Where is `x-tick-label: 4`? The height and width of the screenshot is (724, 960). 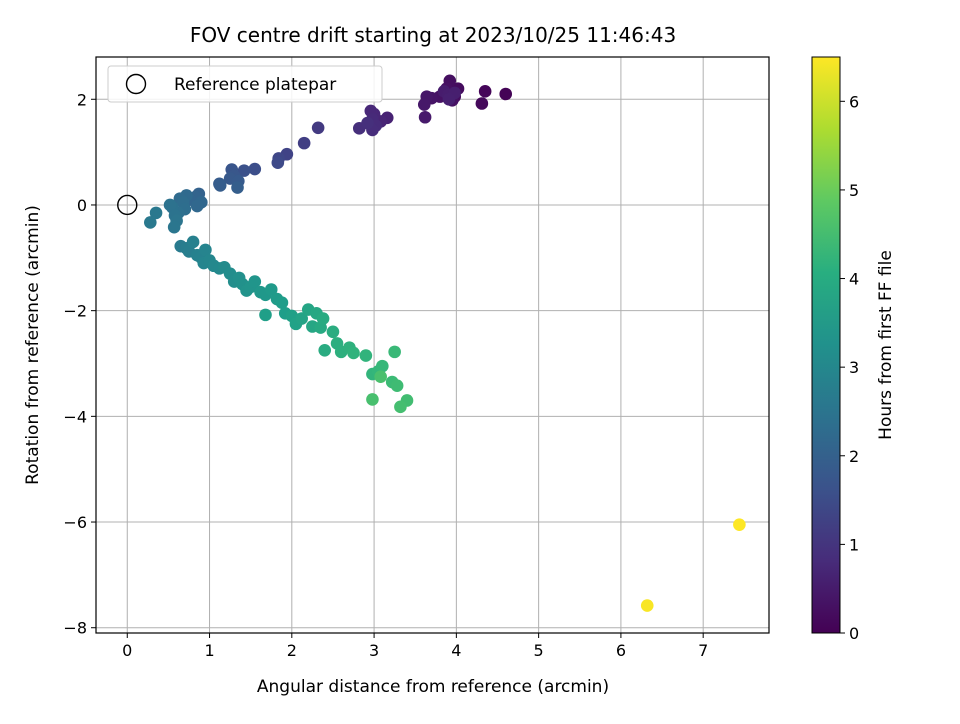
x-tick-label: 4 is located at coordinates (456, 650).